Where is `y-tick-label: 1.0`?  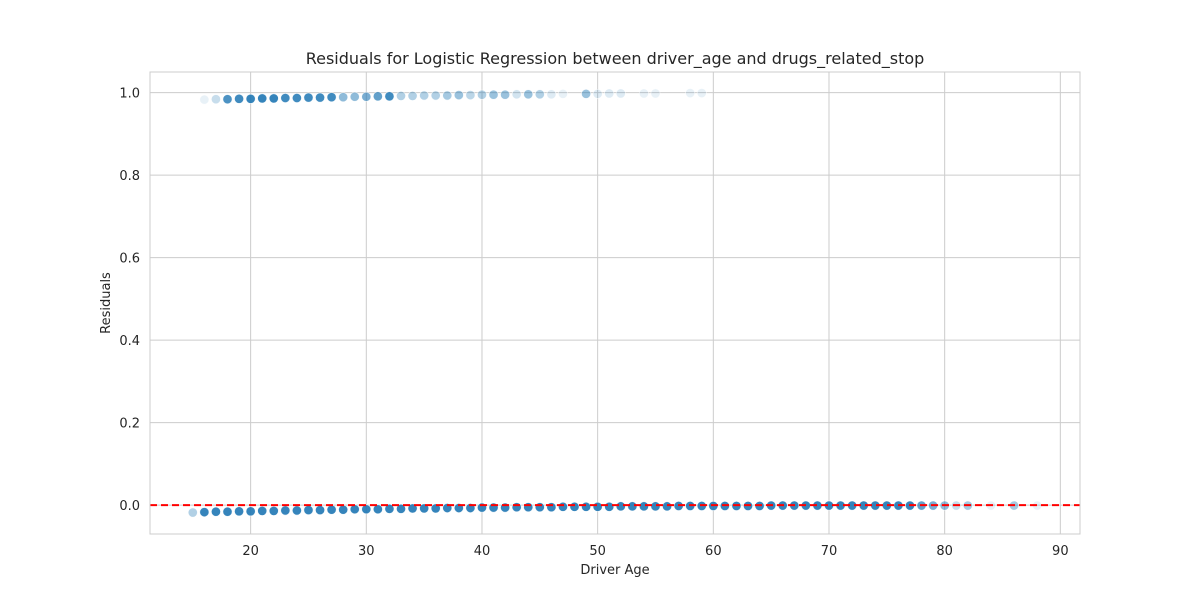
y-tick-label: 1.0 is located at coordinates (129, 94).